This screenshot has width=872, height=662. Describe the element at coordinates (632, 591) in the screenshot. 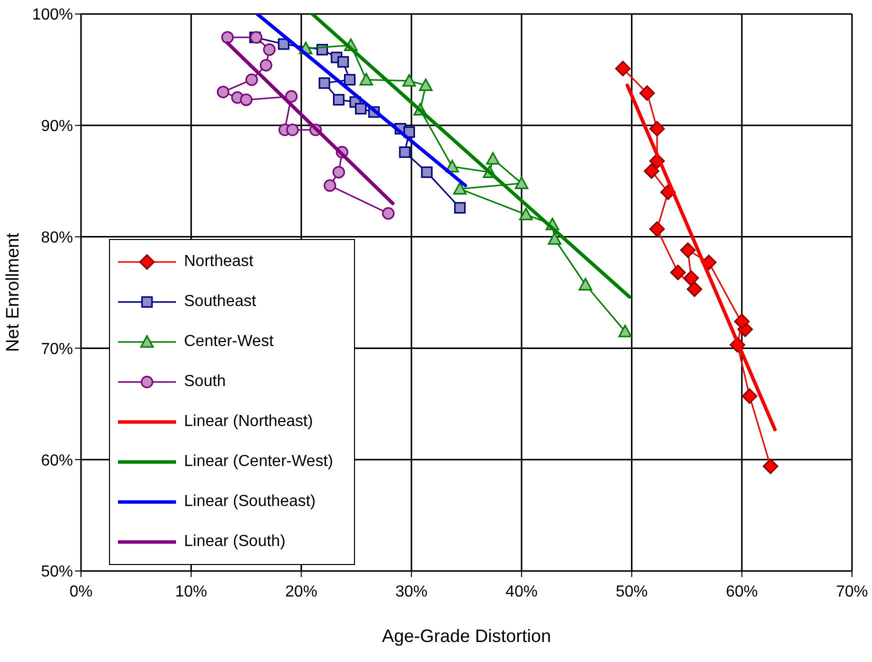

I see `x-tick-label: 50%` at that location.